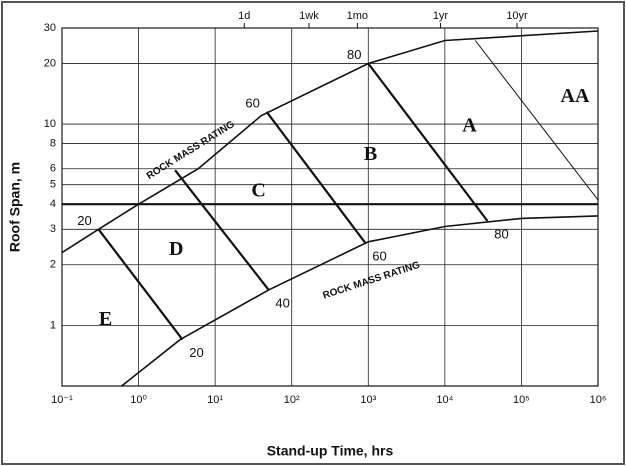 The height and width of the screenshot is (466, 626). I want to click on region-label: B, so click(370, 154).